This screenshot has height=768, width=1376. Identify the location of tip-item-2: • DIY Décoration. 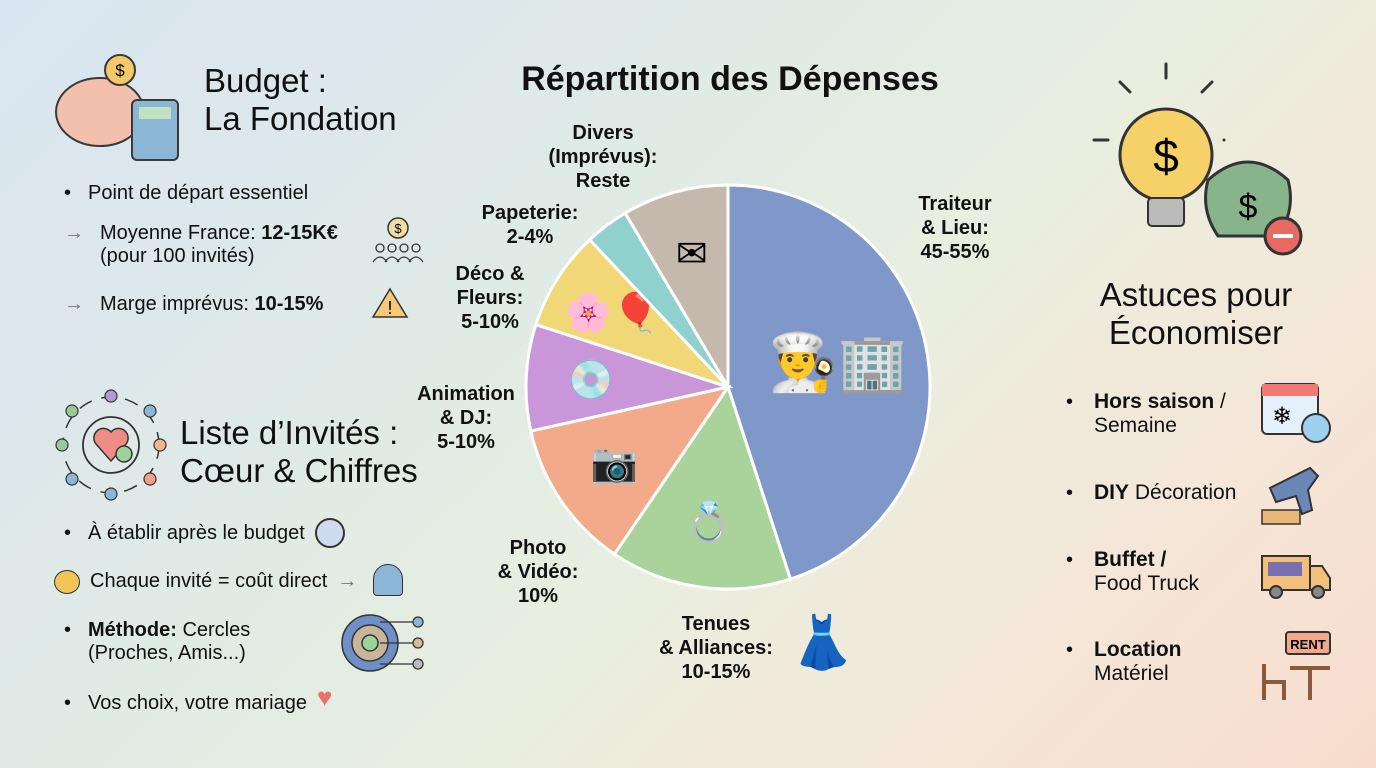
(1151, 493).